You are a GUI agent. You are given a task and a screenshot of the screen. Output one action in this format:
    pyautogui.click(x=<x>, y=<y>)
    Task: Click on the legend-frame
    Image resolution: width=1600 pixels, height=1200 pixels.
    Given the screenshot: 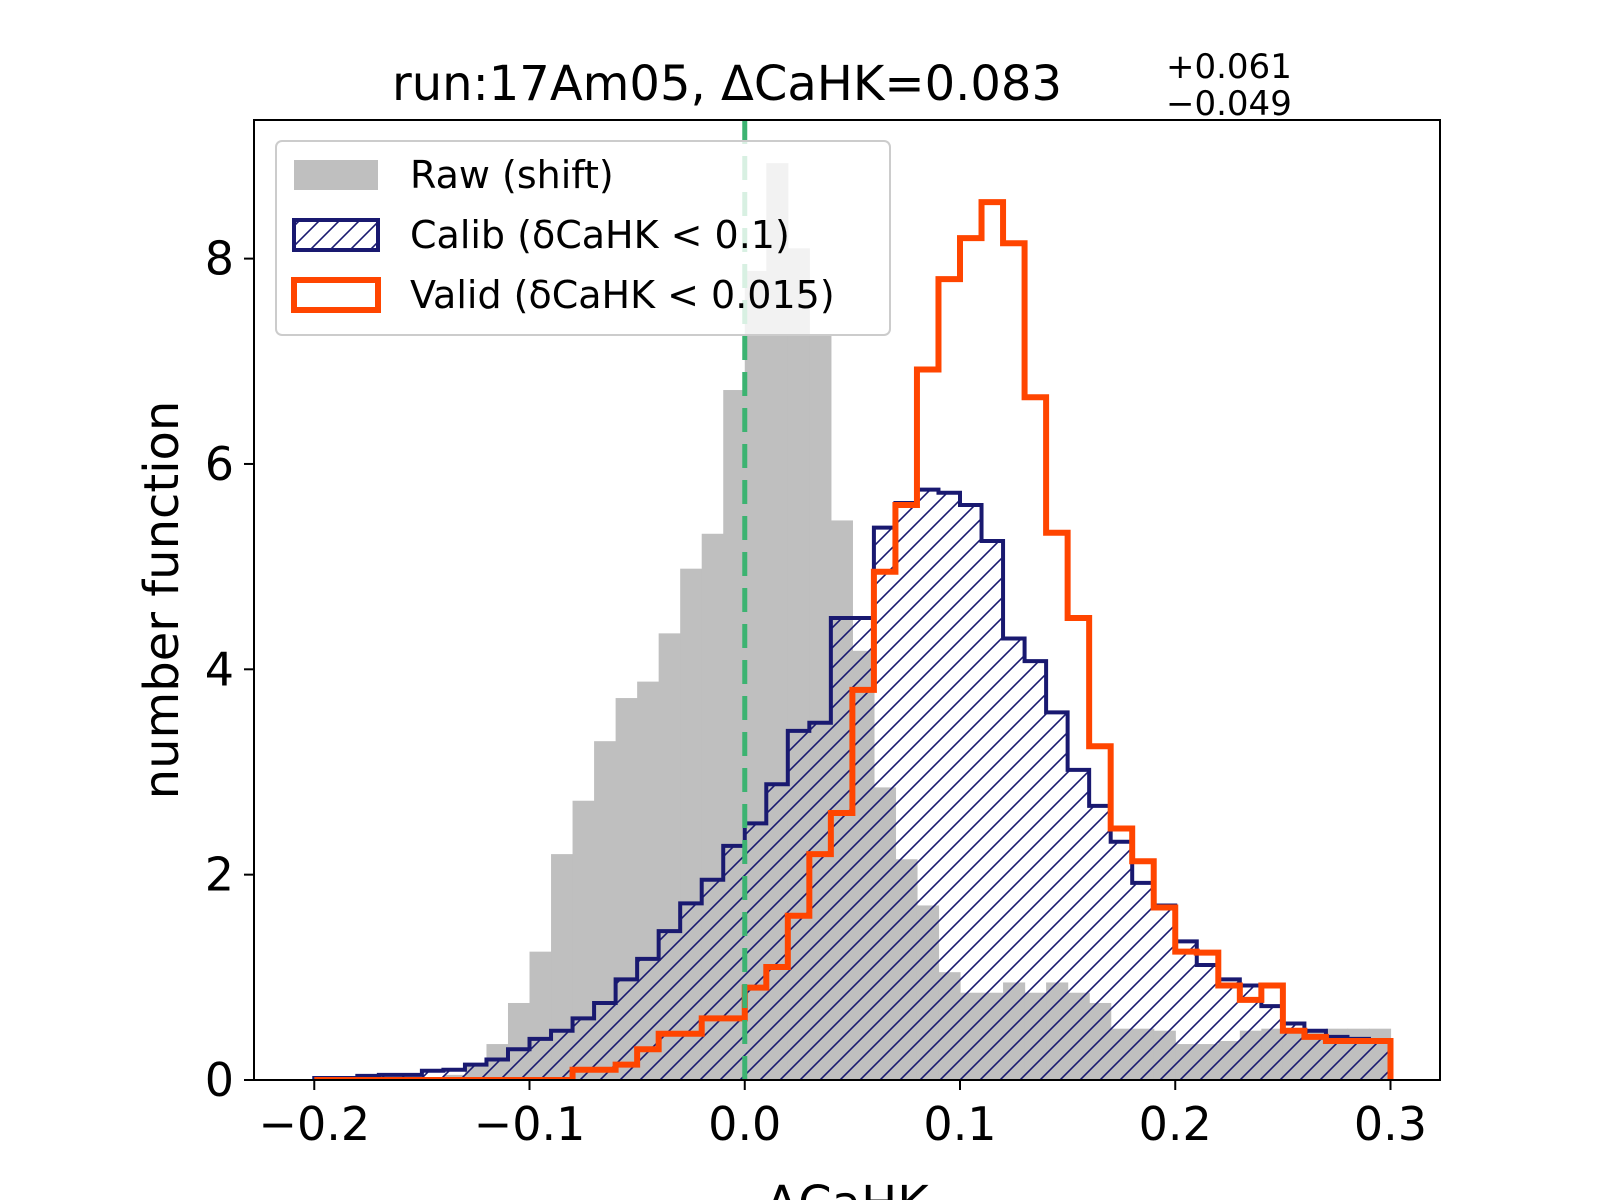 What is the action you would take?
    pyautogui.click(x=583, y=238)
    